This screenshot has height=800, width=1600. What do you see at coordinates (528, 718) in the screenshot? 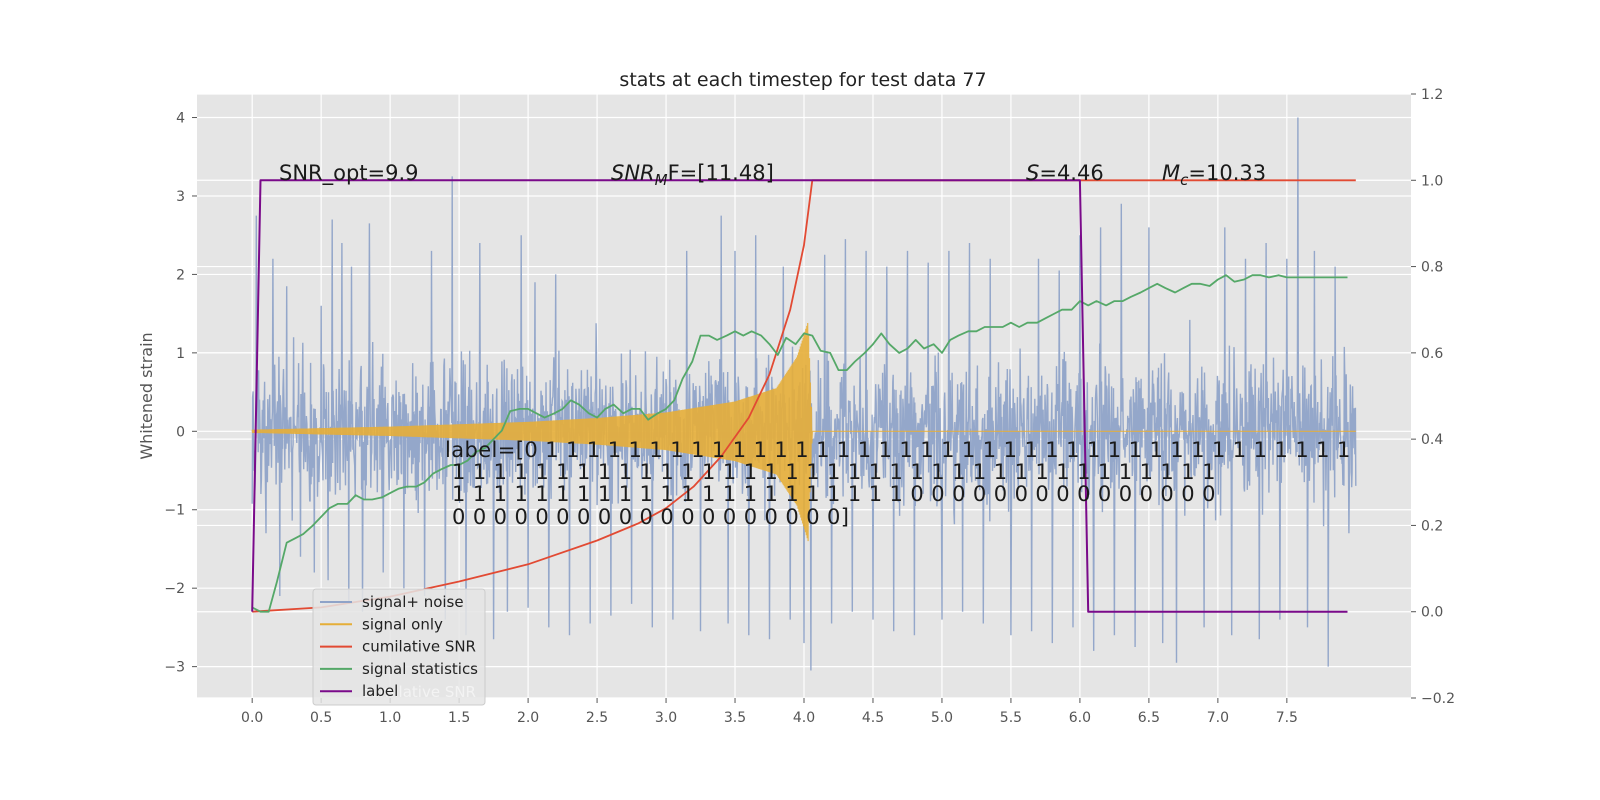
I see `x-tick-label: 2.0` at bounding box center [528, 718].